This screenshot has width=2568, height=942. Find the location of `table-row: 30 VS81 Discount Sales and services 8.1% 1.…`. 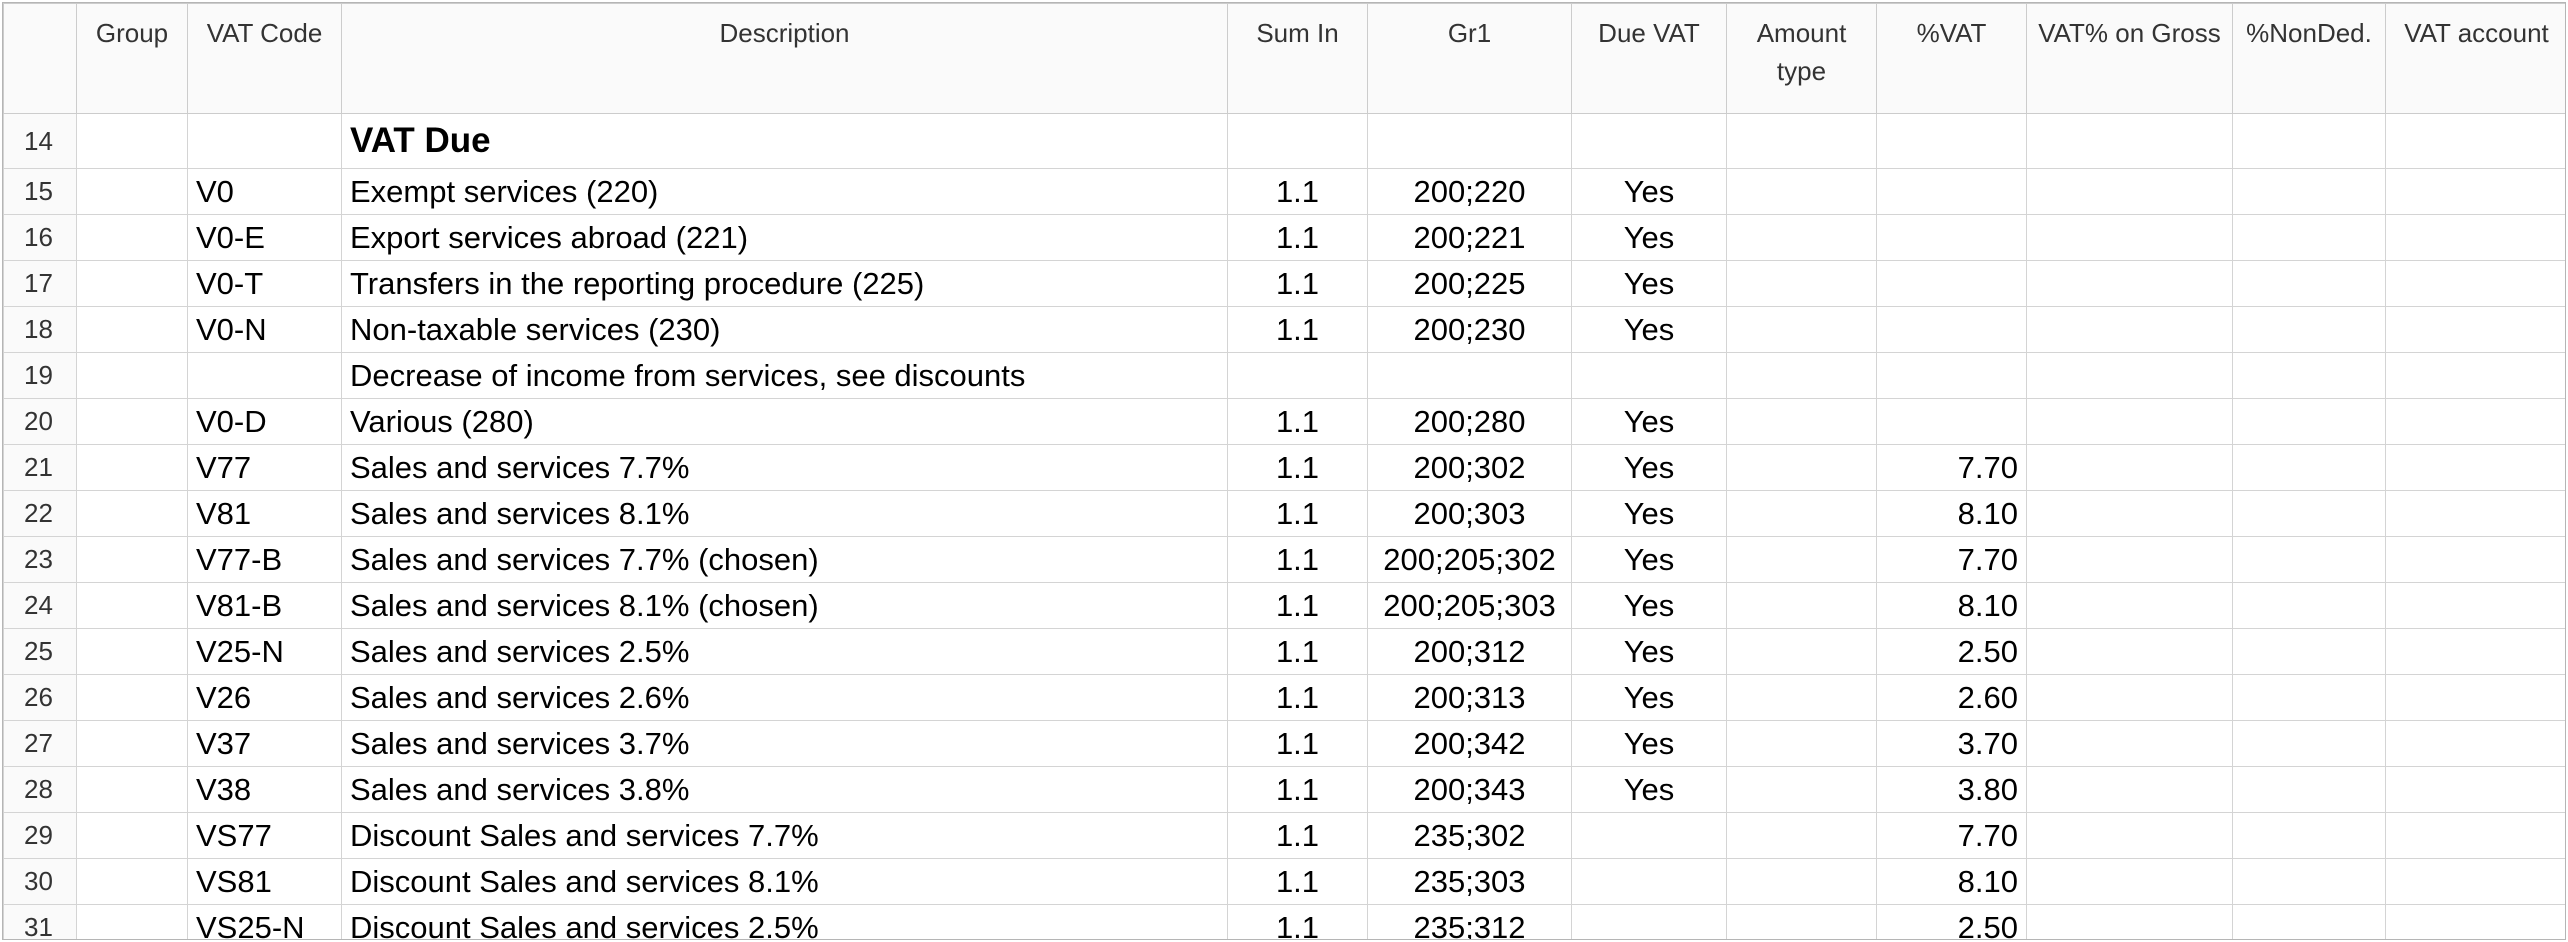

table-row: 30 VS81 Discount Sales and services 8.1% 1.… is located at coordinates (1284, 881).